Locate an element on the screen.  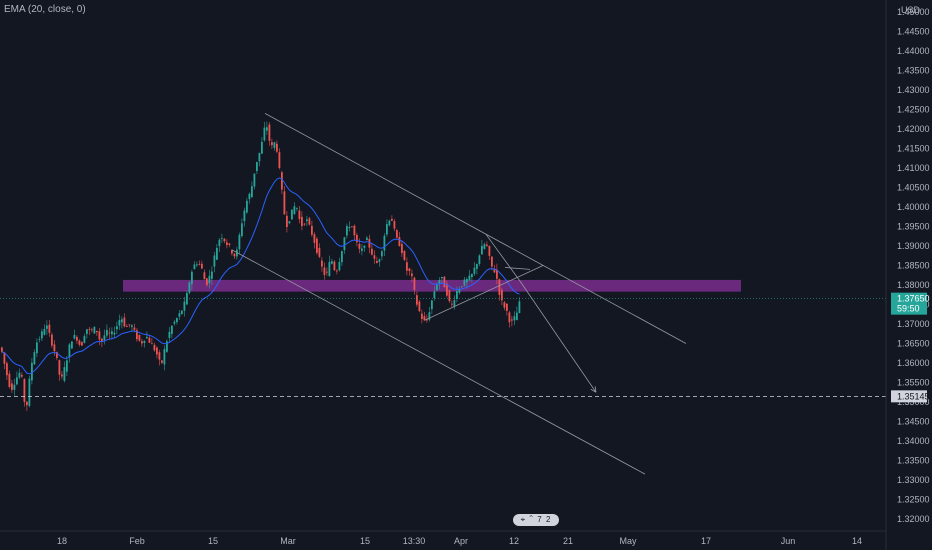
x-tick-label: 15 is located at coordinates (365, 541).